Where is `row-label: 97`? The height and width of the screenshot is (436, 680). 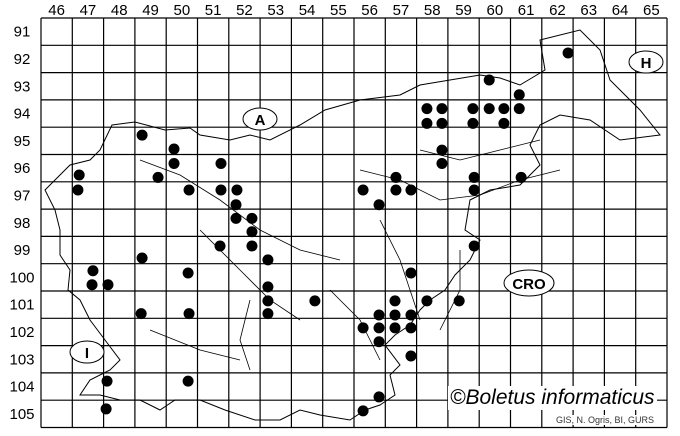 row-label: 97 is located at coordinates (22, 195).